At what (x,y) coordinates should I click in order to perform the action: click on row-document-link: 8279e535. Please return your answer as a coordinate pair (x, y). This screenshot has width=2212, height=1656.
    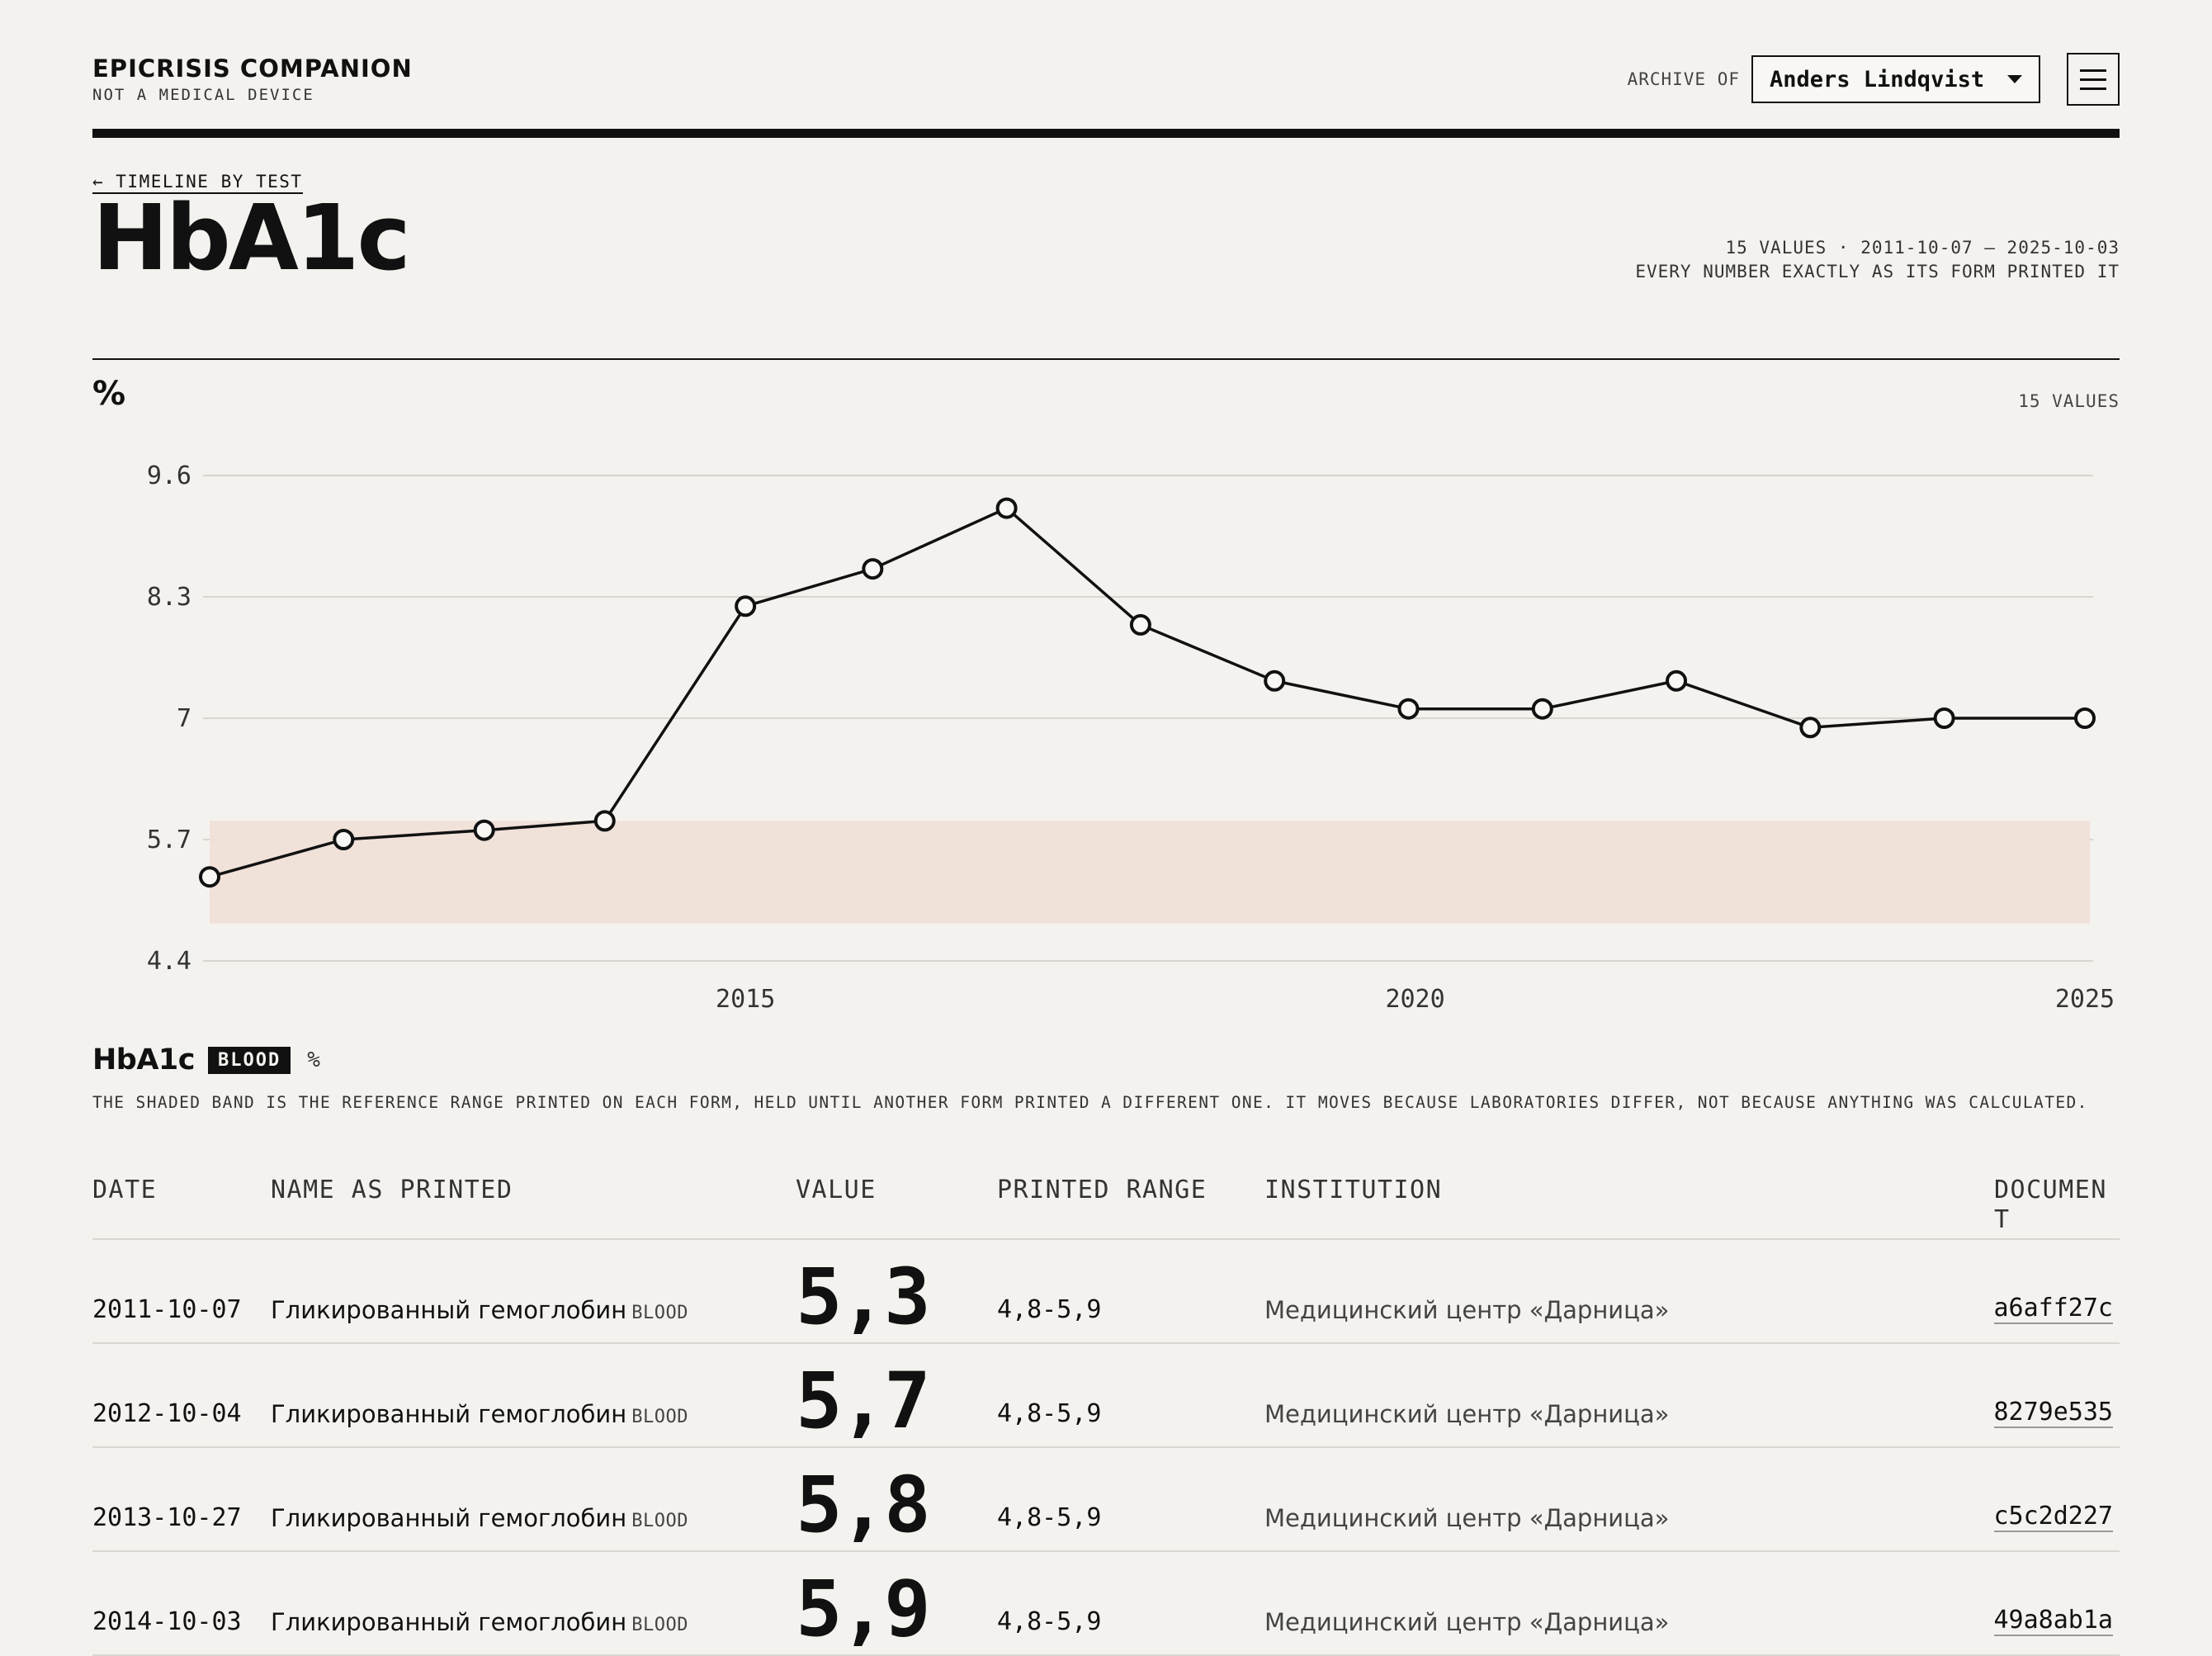
    Looking at the image, I should click on (2053, 1413).